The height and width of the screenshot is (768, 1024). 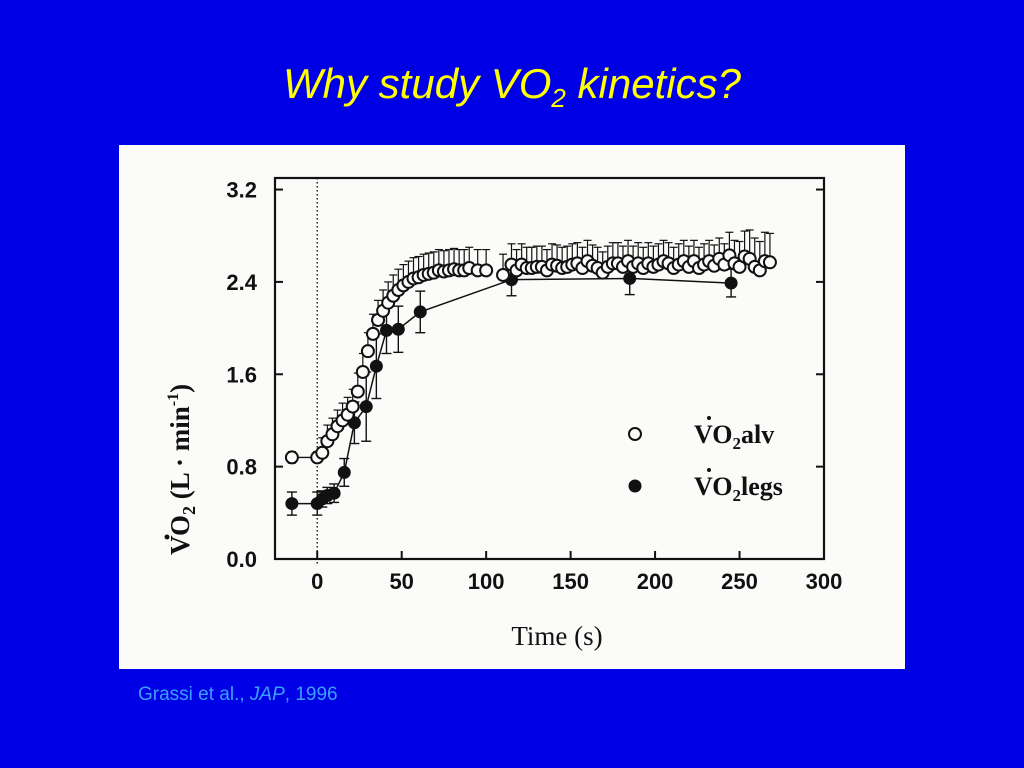 What do you see at coordinates (635, 486) in the screenshot?
I see `legend-legs-marker` at bounding box center [635, 486].